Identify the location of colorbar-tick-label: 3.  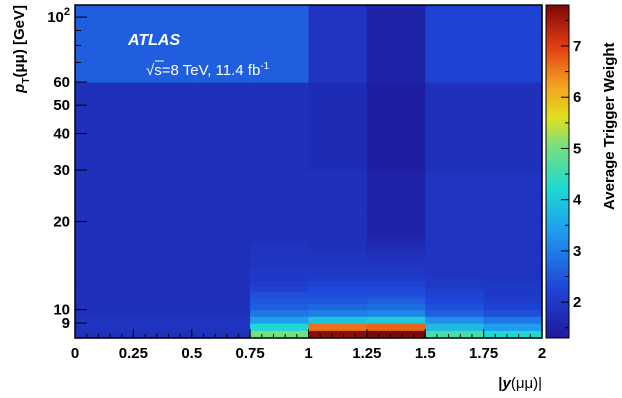
(577, 251).